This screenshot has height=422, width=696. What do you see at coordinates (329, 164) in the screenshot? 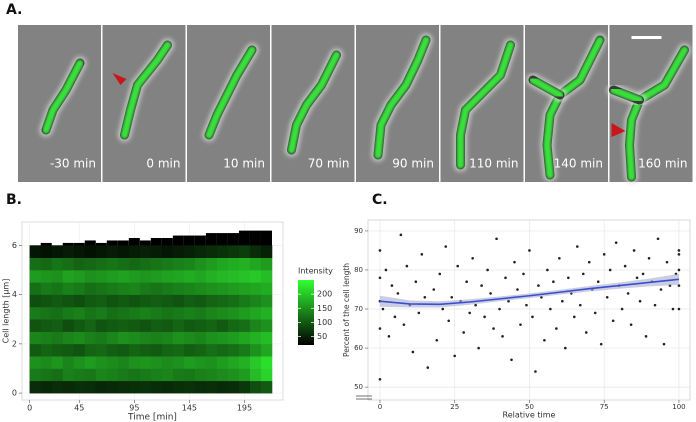
I see `frame-time-label: 70 min` at bounding box center [329, 164].